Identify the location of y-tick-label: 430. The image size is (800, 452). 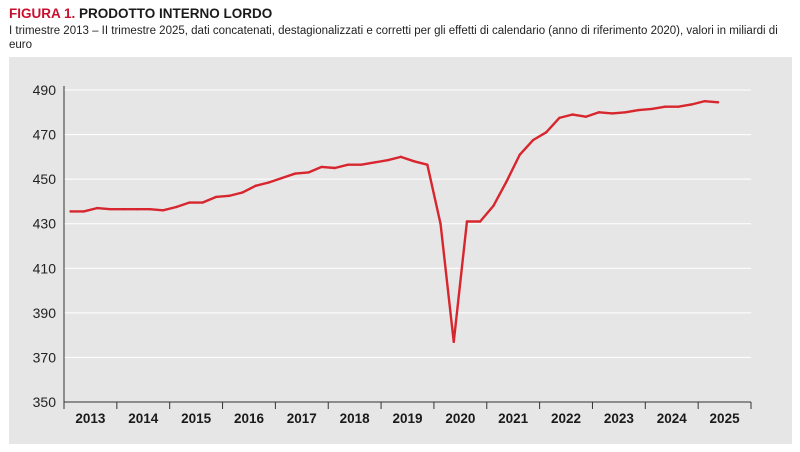
(45, 224).